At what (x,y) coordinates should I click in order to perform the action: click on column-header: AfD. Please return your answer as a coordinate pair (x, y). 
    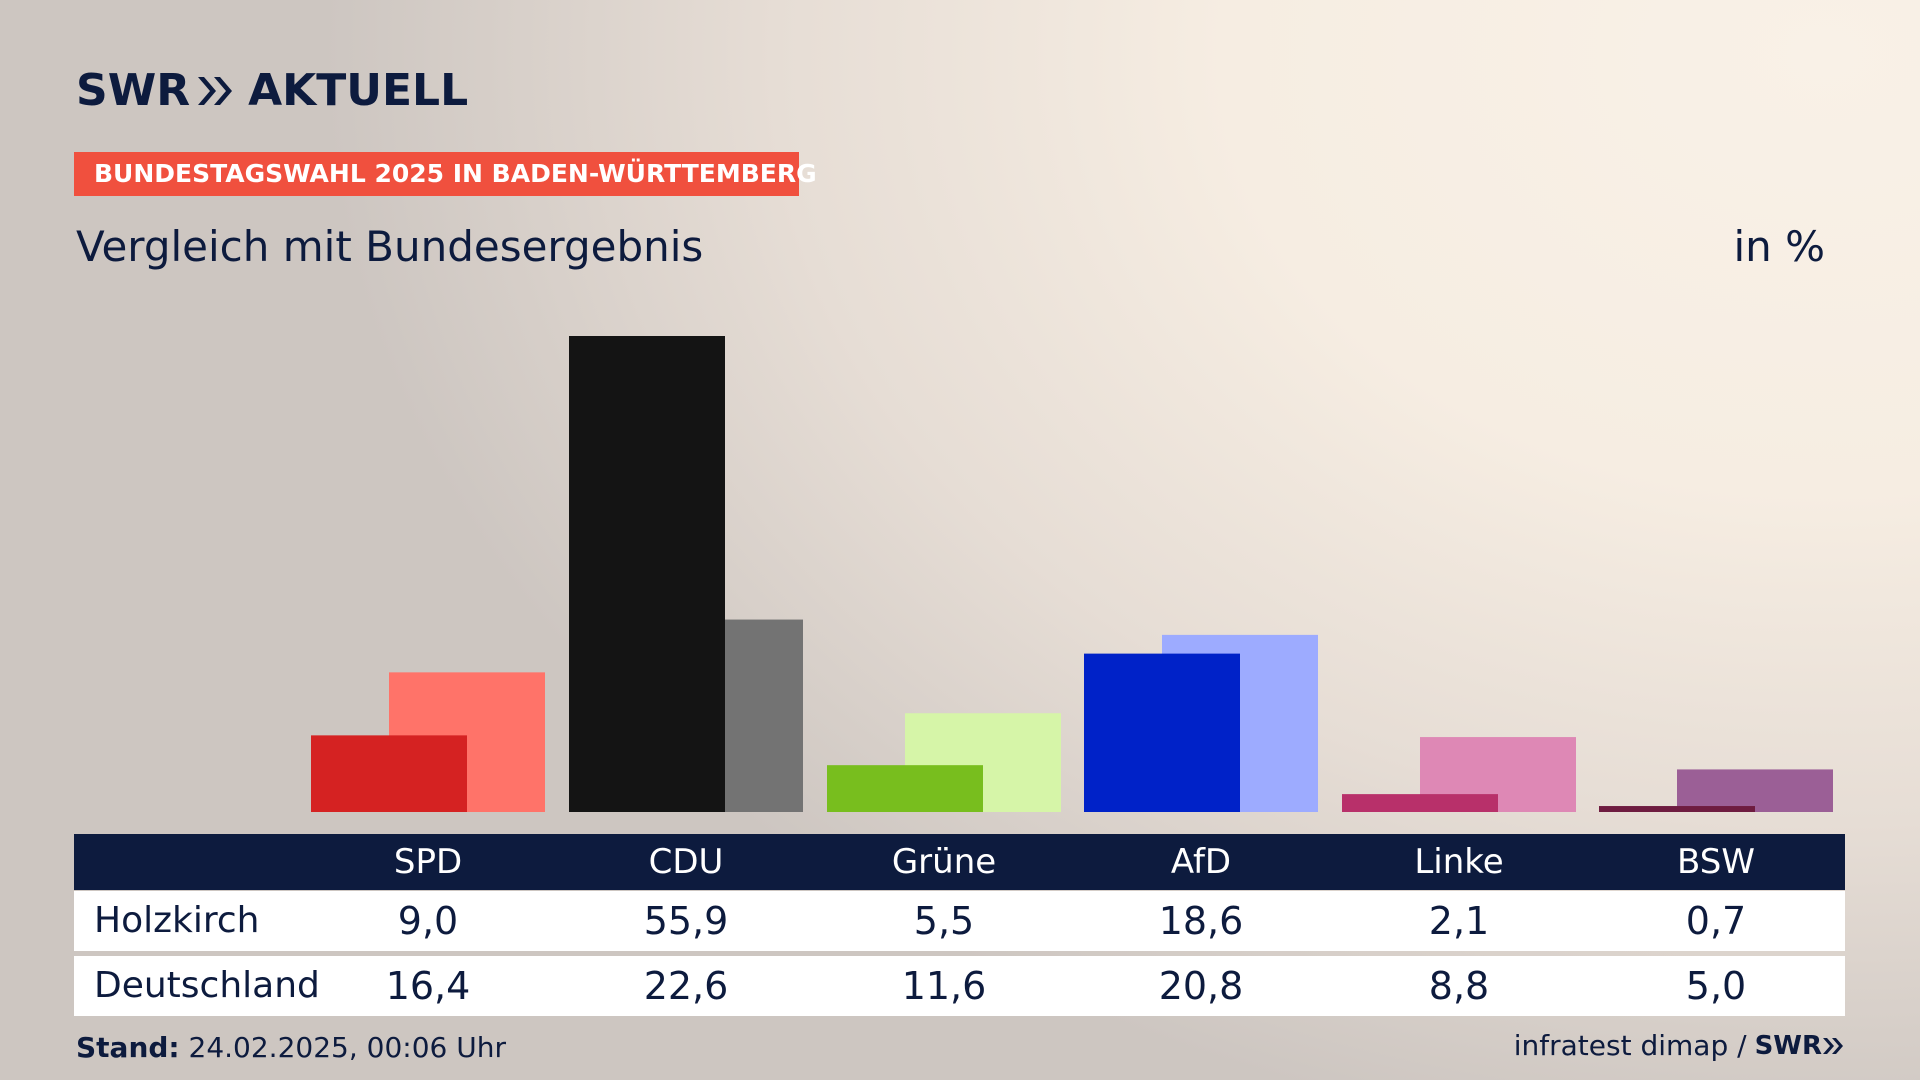
    Looking at the image, I should click on (1201, 862).